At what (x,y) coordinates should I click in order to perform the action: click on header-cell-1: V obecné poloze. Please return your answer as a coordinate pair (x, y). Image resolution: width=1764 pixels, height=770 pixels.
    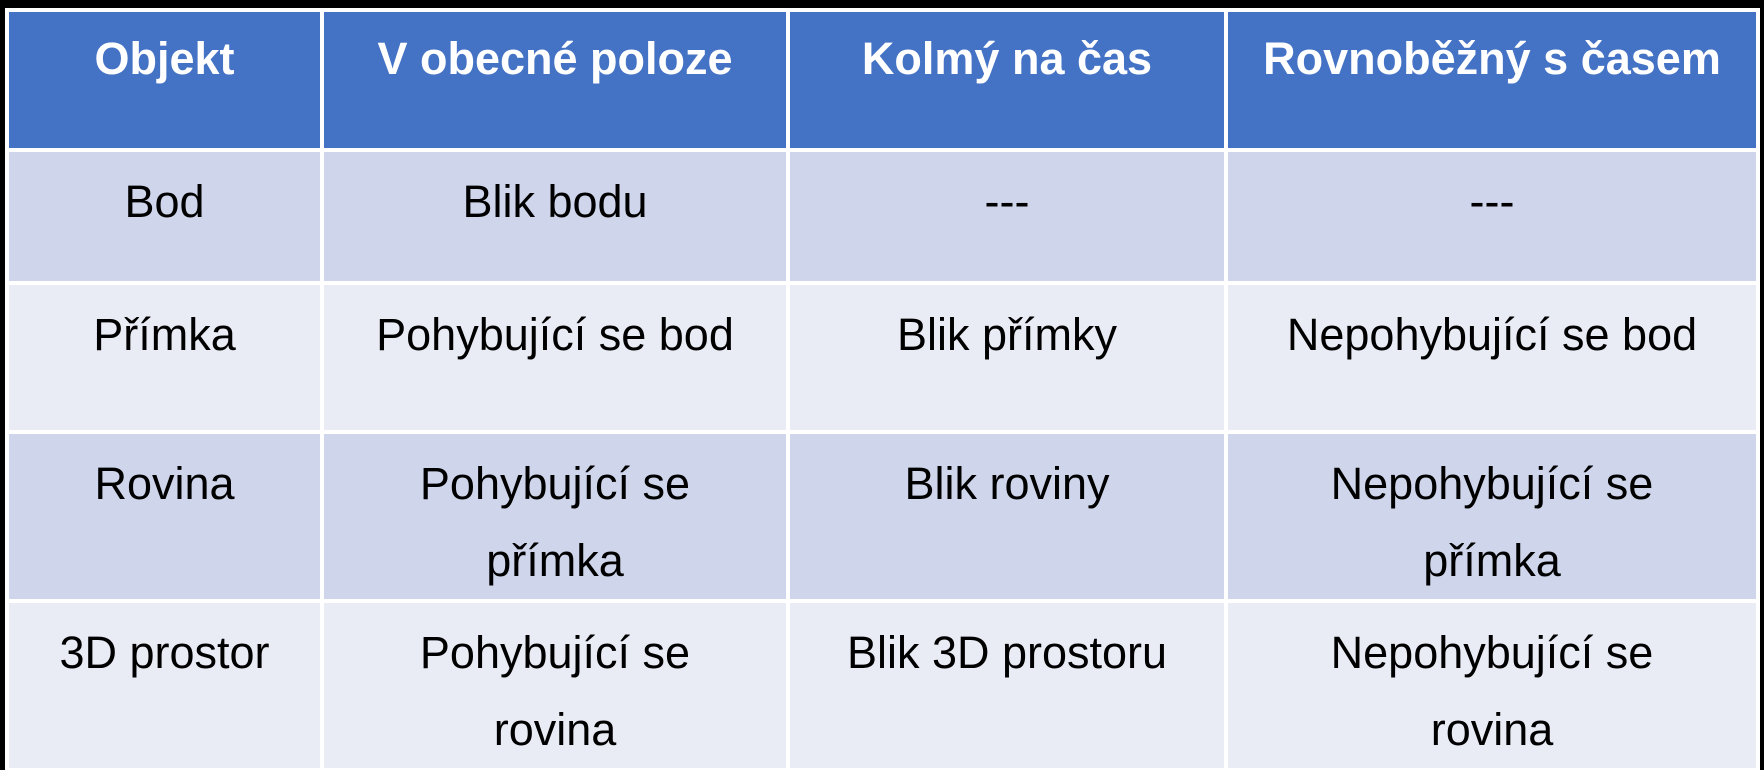
    Looking at the image, I should click on (555, 80).